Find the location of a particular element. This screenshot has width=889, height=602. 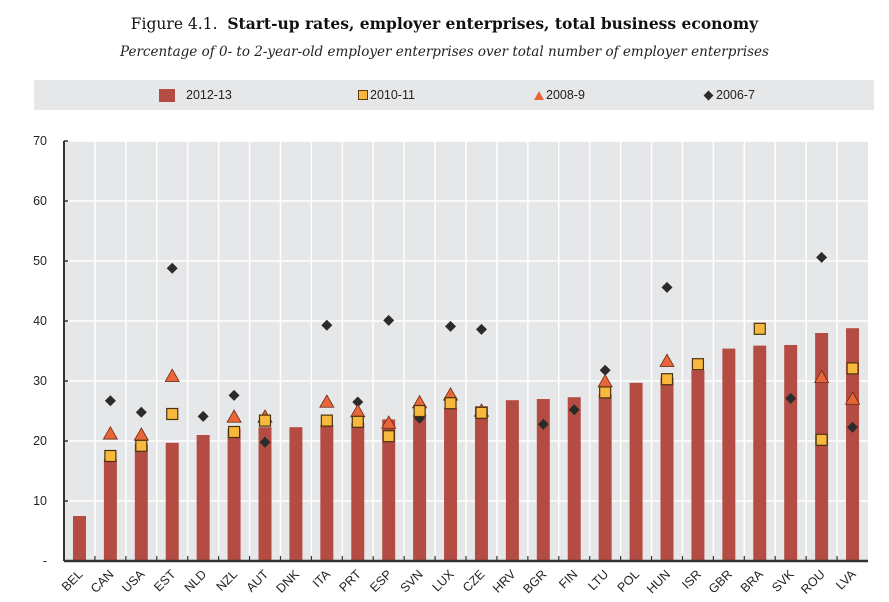

bar-hun is located at coordinates (667, 469).